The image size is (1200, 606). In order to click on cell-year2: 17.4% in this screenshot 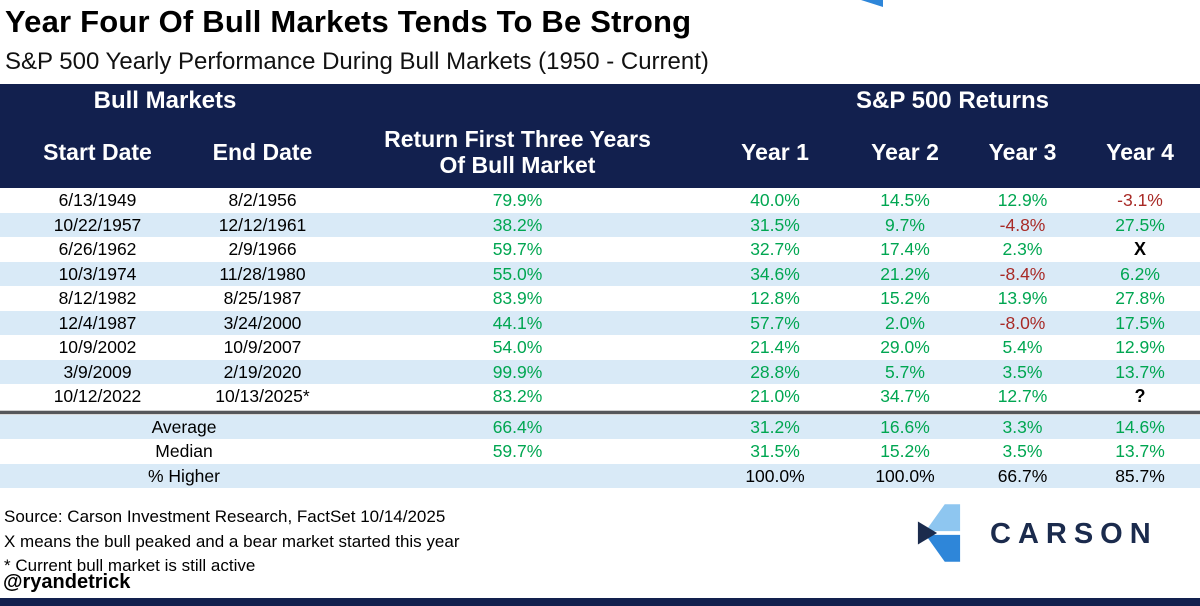, I will do `click(905, 249)`.